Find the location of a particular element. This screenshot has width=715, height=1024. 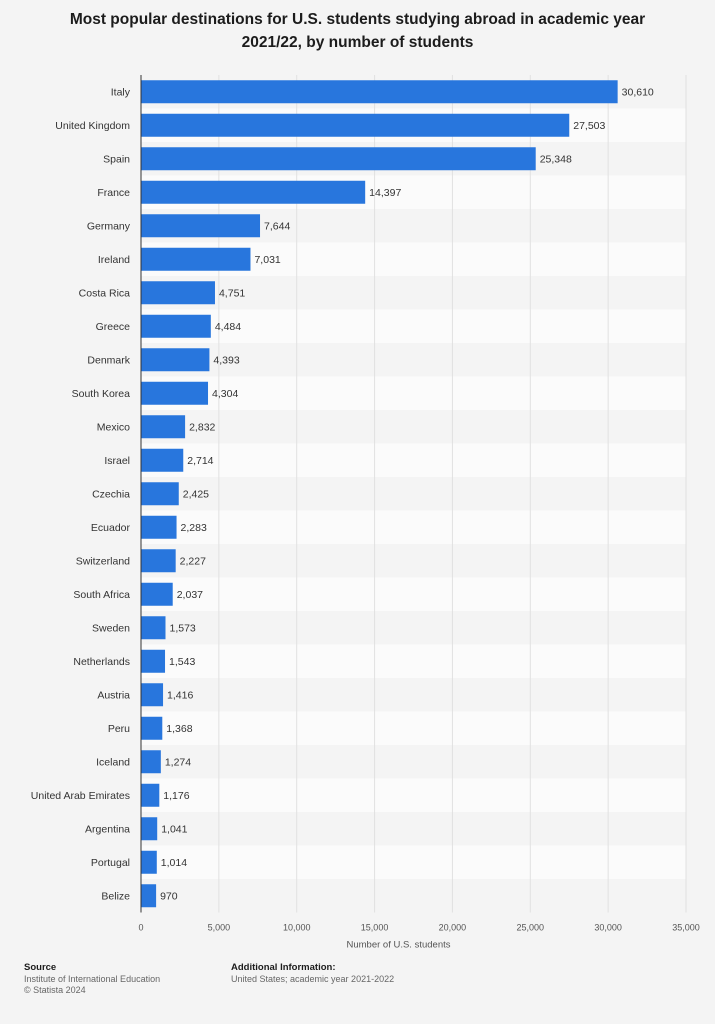

category-label: South Africa is located at coordinates (101, 595).